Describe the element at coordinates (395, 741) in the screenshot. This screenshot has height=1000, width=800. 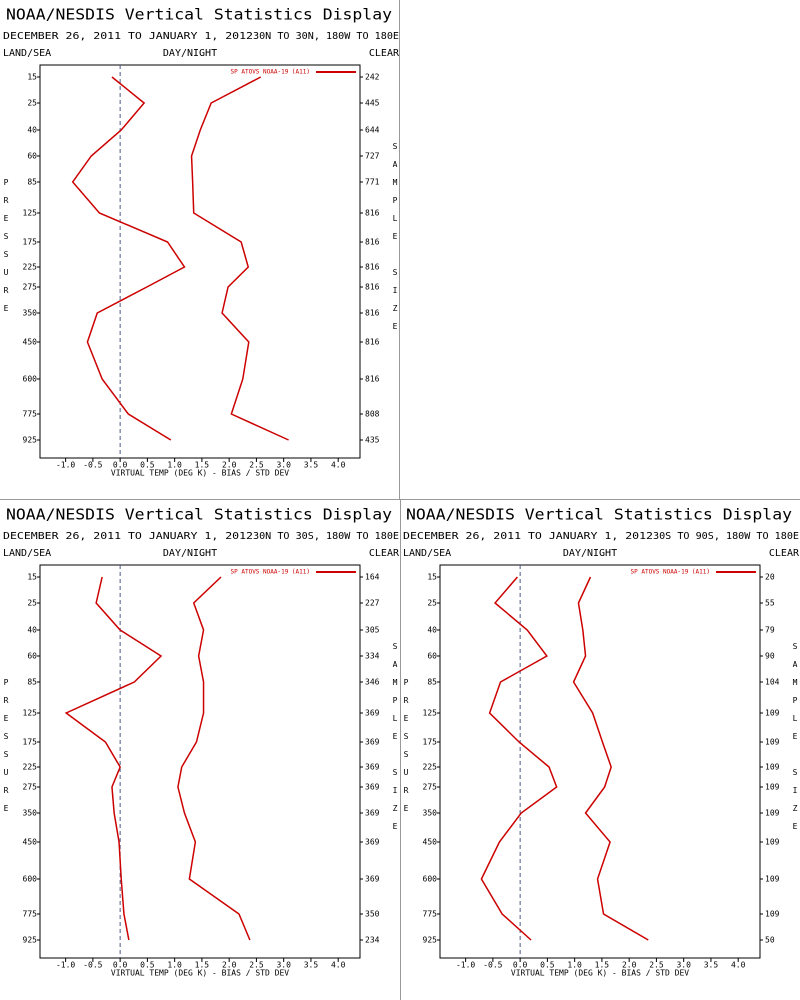
I see `y2-axis-label: SAMPLE SIZE` at that location.